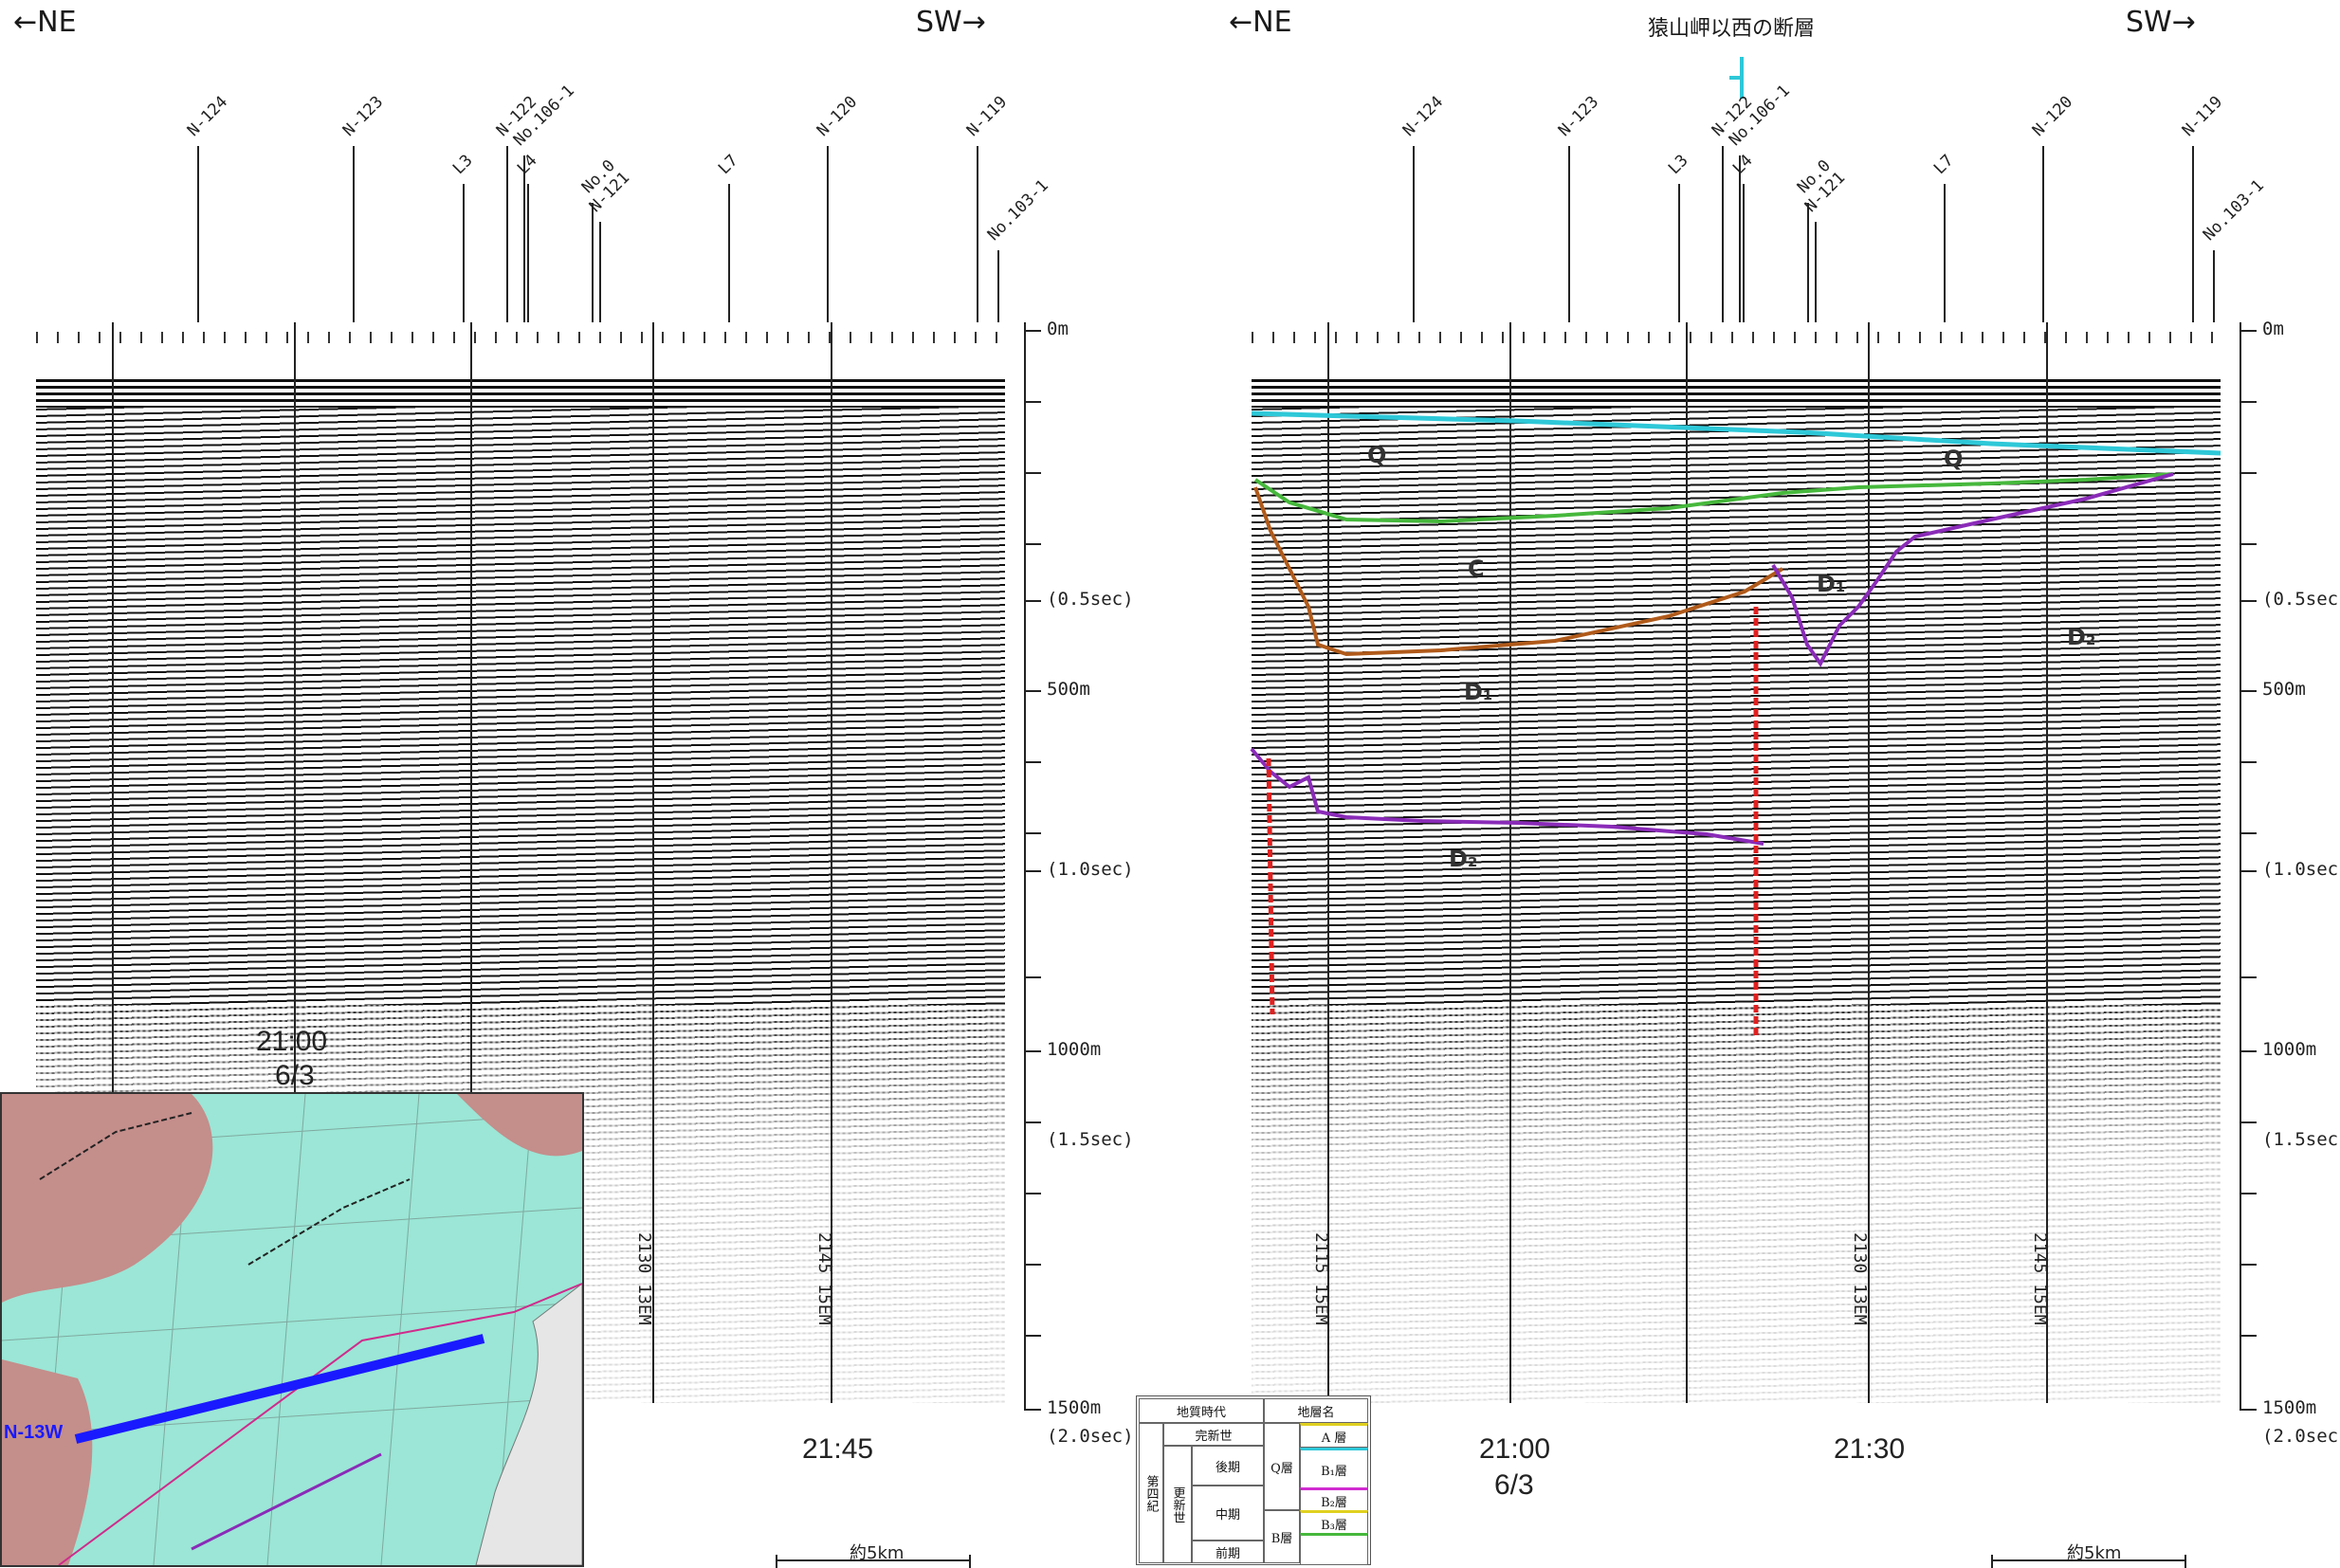  I want to click on legend-q-layer: Q層, so click(1282, 1466).